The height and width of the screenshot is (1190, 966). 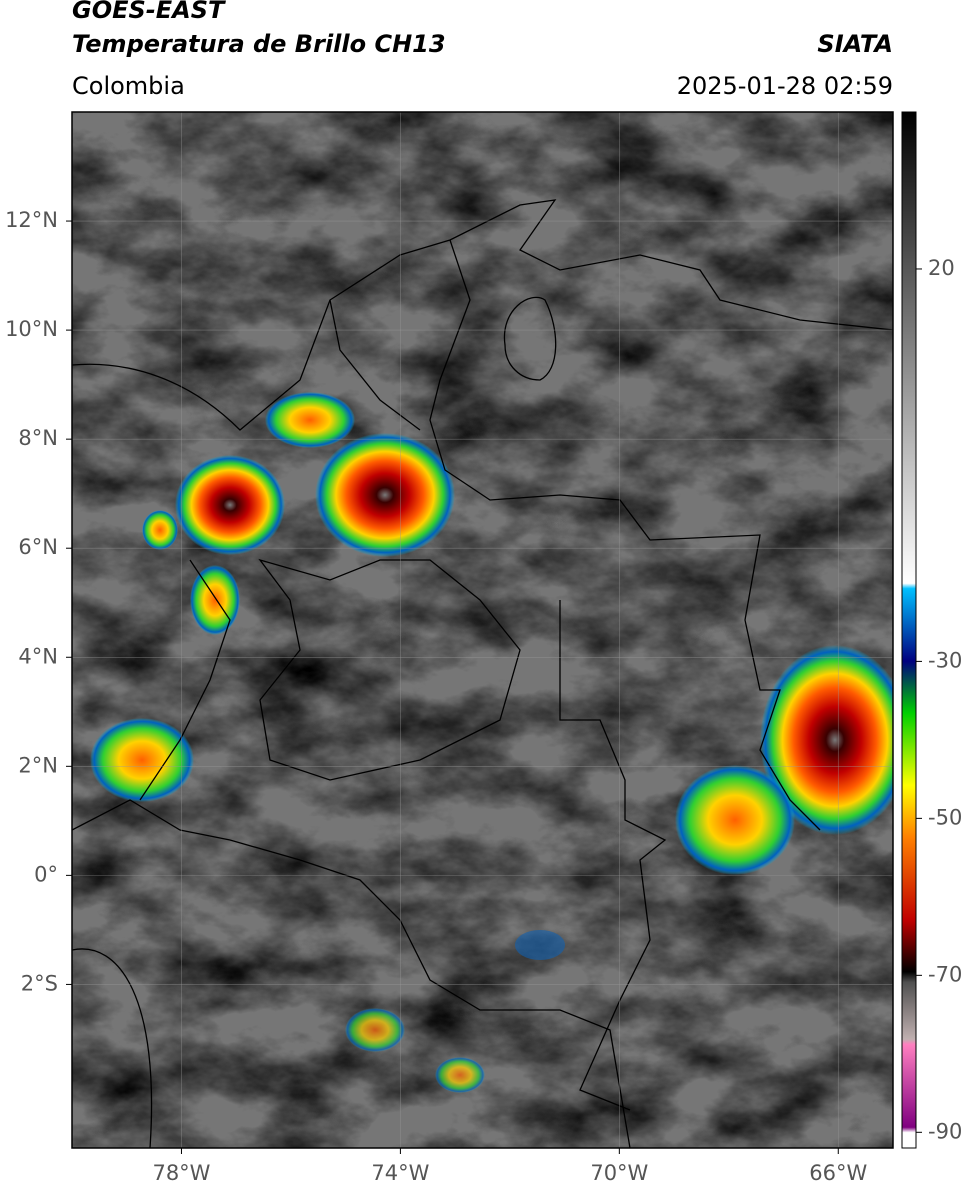 What do you see at coordinates (945, 660) in the screenshot?
I see `colorbar-tick-label: -30` at bounding box center [945, 660].